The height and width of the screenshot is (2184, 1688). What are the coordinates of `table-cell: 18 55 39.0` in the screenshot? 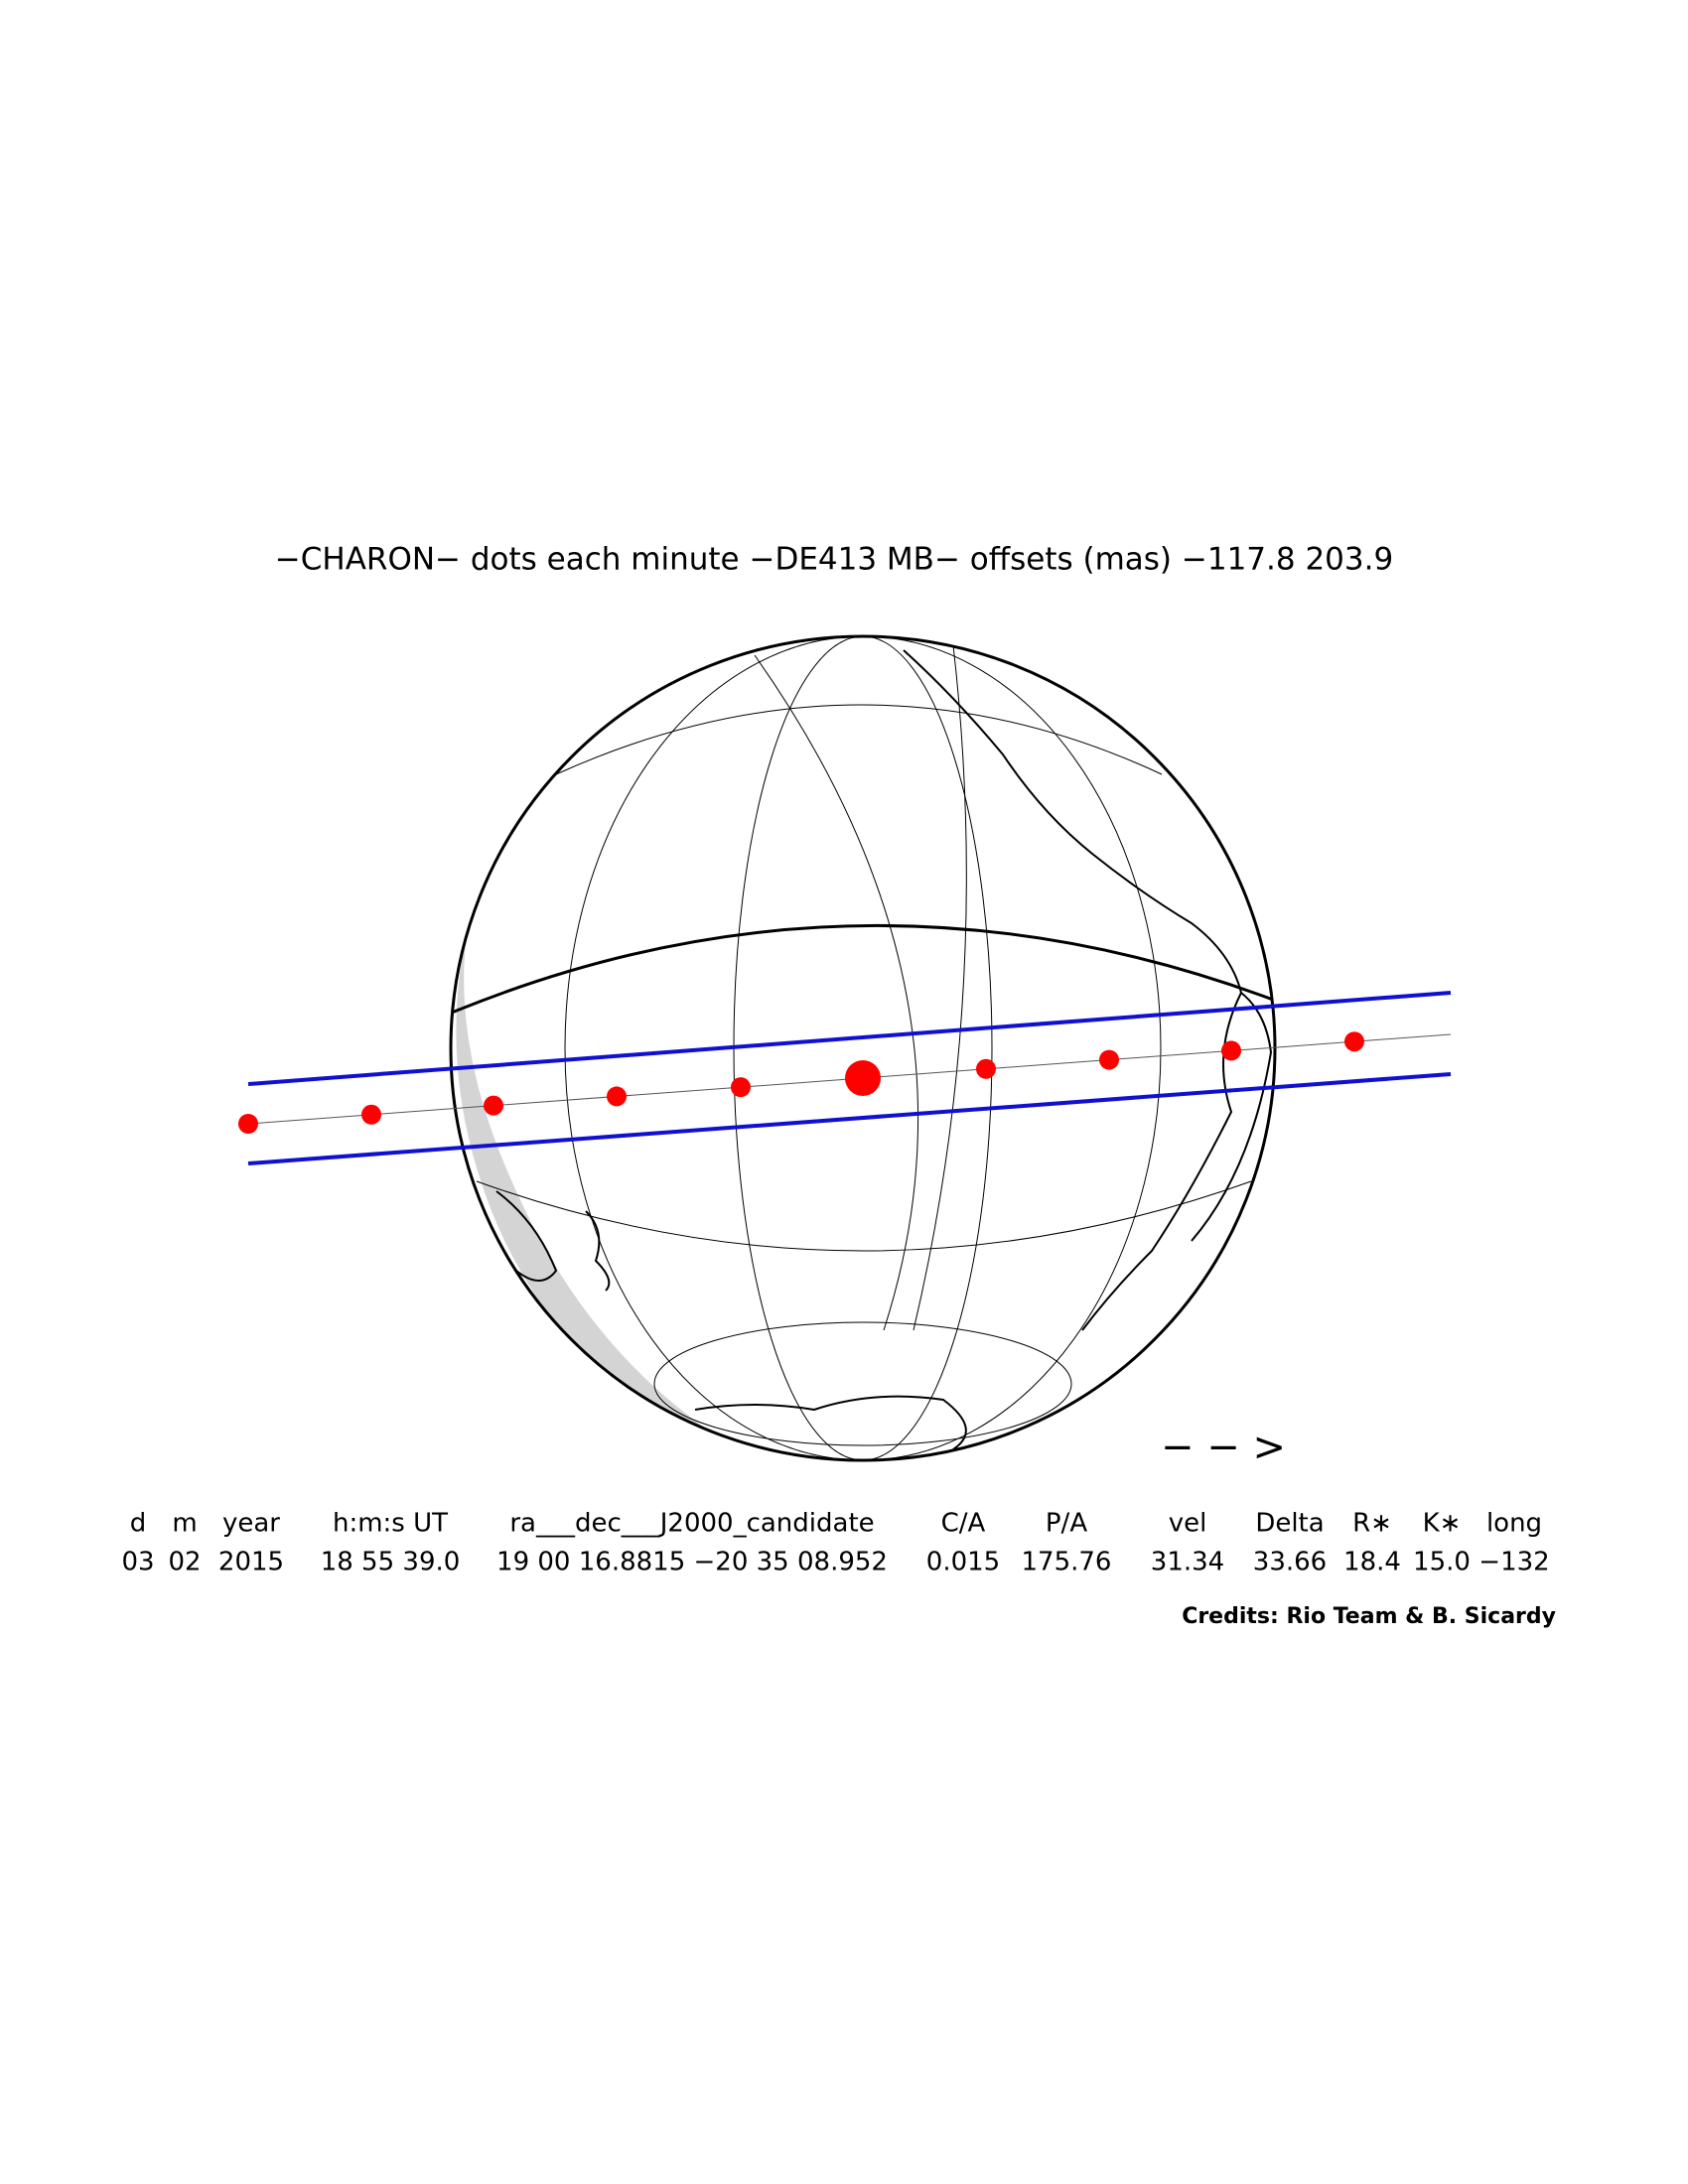 It's located at (391, 1562).